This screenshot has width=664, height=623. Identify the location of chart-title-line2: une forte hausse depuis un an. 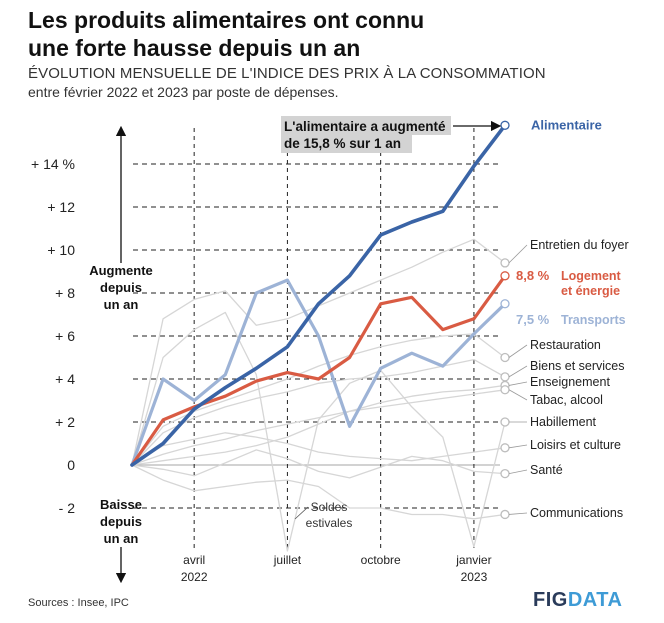
(194, 48).